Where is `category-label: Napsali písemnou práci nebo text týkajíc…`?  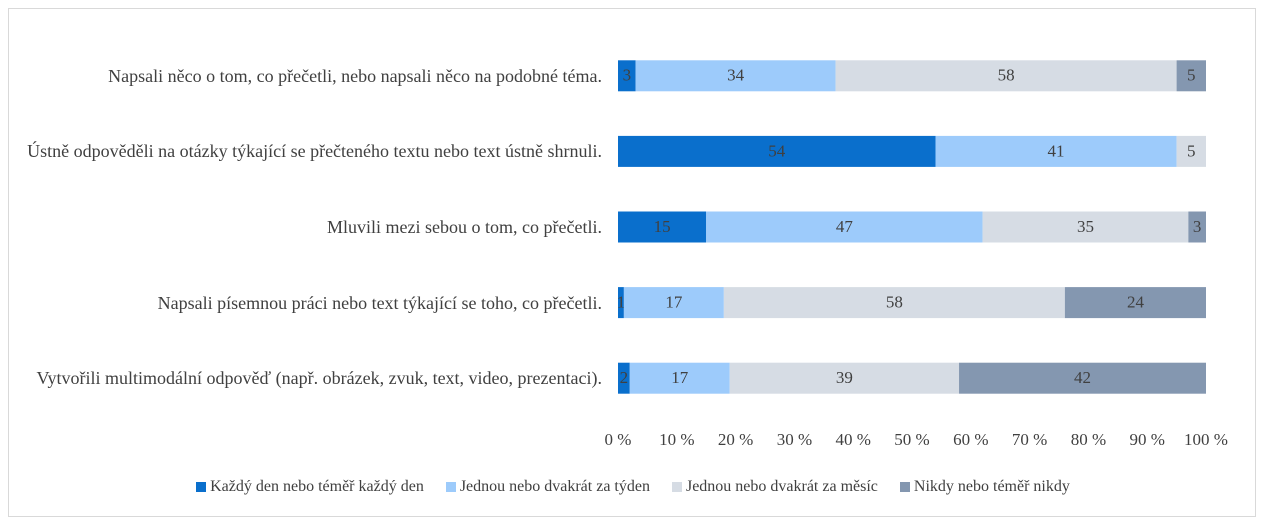
category-label: Napsali písemnou práci nebo text týkajíc… is located at coordinates (379, 302).